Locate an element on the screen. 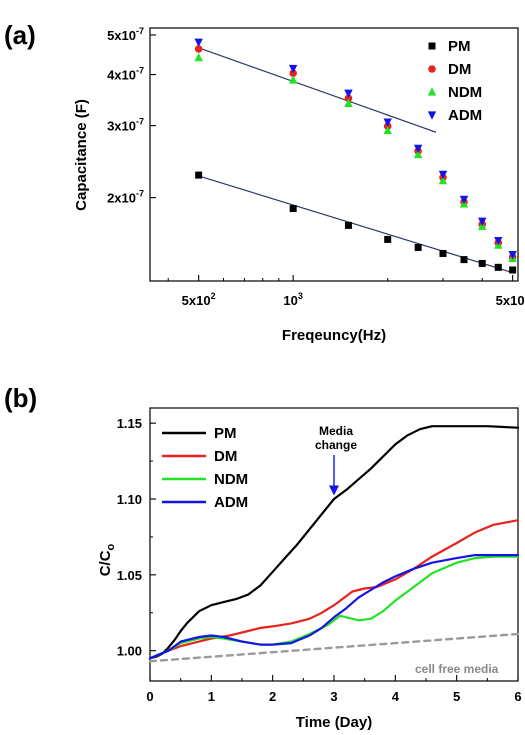 The height and width of the screenshot is (735, 525). y-tick-label-b: 1.00 is located at coordinates (129, 651).